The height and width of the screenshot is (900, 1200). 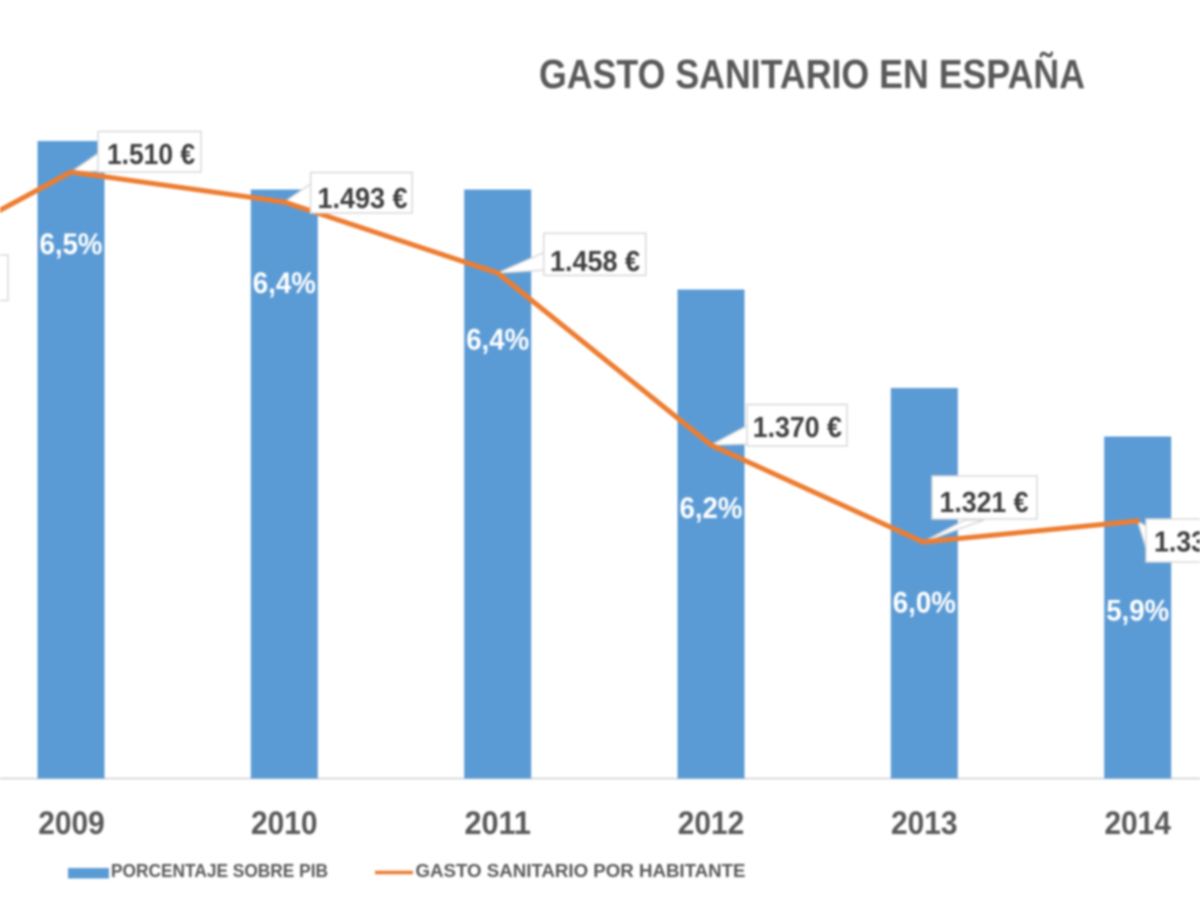 I want to click on svg-text: 2012, so click(x=711, y=823).